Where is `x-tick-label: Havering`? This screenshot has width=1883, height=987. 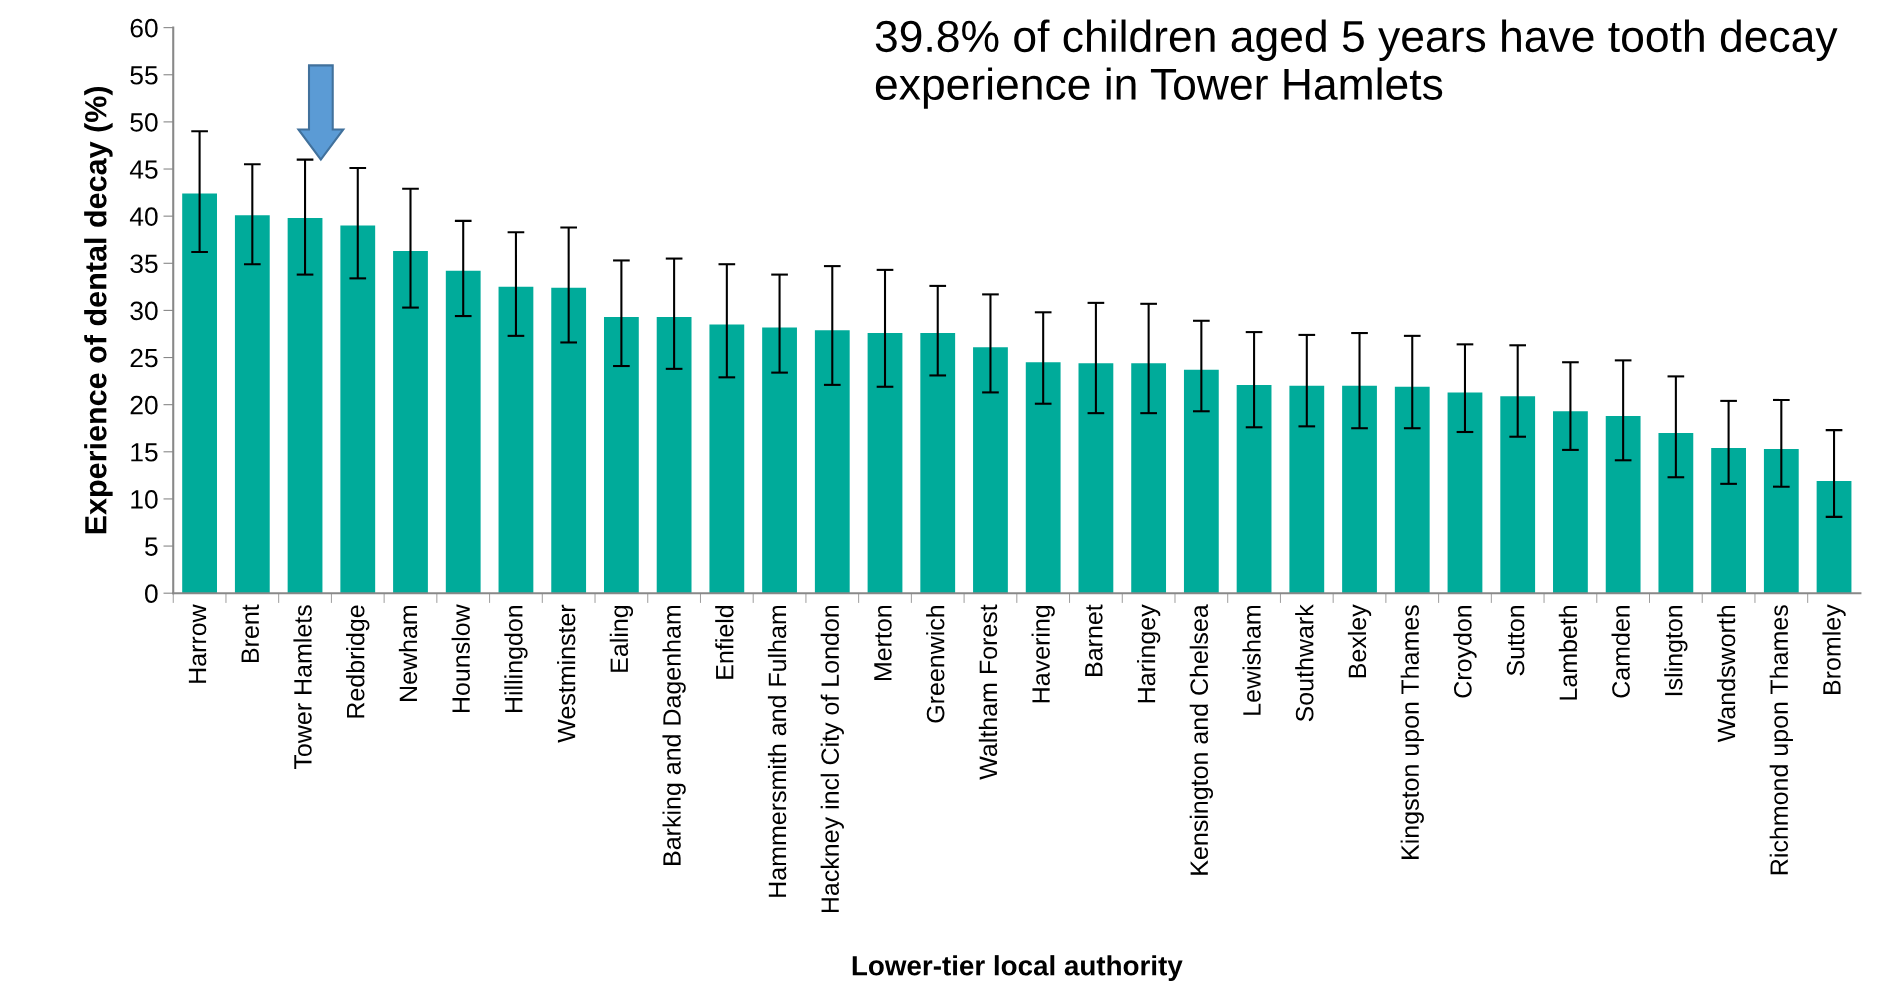 x-tick-label: Havering is located at coordinates (1043, 654).